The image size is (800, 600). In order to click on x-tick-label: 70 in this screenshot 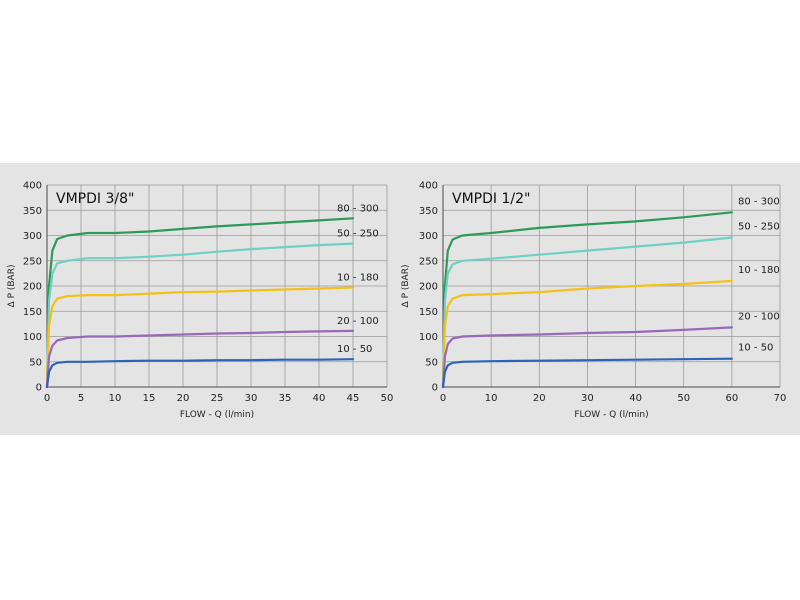, I will do `click(780, 398)`.